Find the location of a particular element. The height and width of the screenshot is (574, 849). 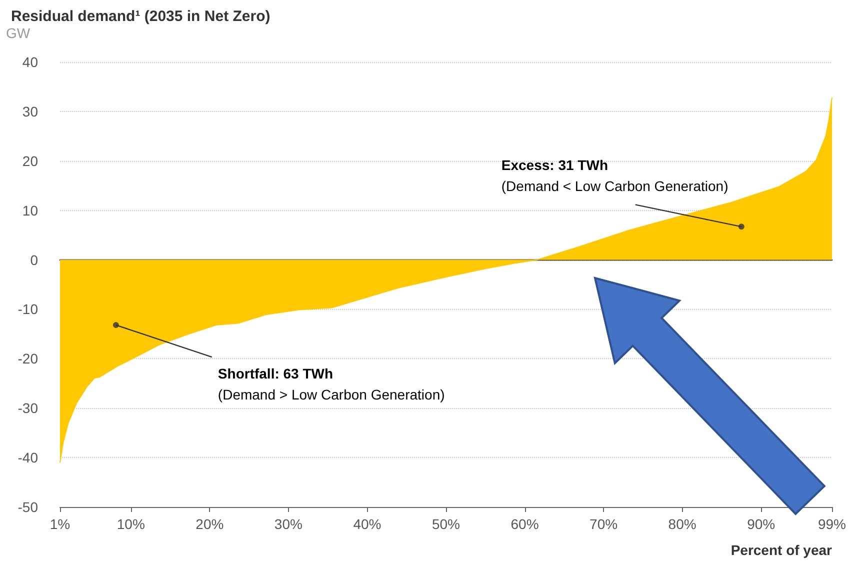

x-tick-label: 50% is located at coordinates (446, 524).